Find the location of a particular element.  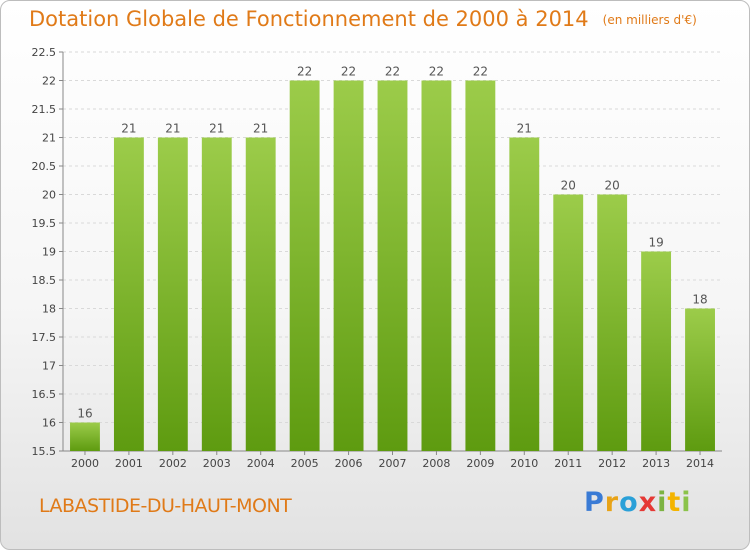

x-tick-label: 2003 is located at coordinates (217, 463).